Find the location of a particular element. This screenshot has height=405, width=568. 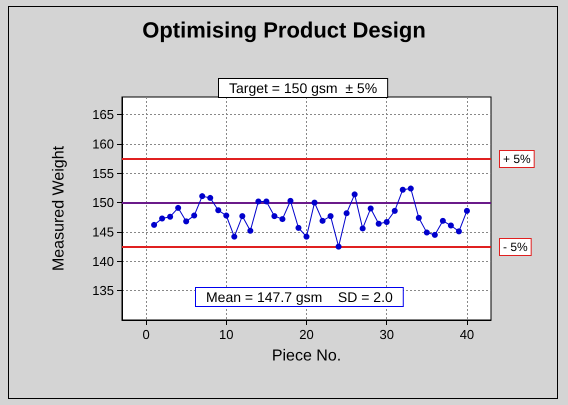

x-axis-title: Piece No. is located at coordinates (307, 356).